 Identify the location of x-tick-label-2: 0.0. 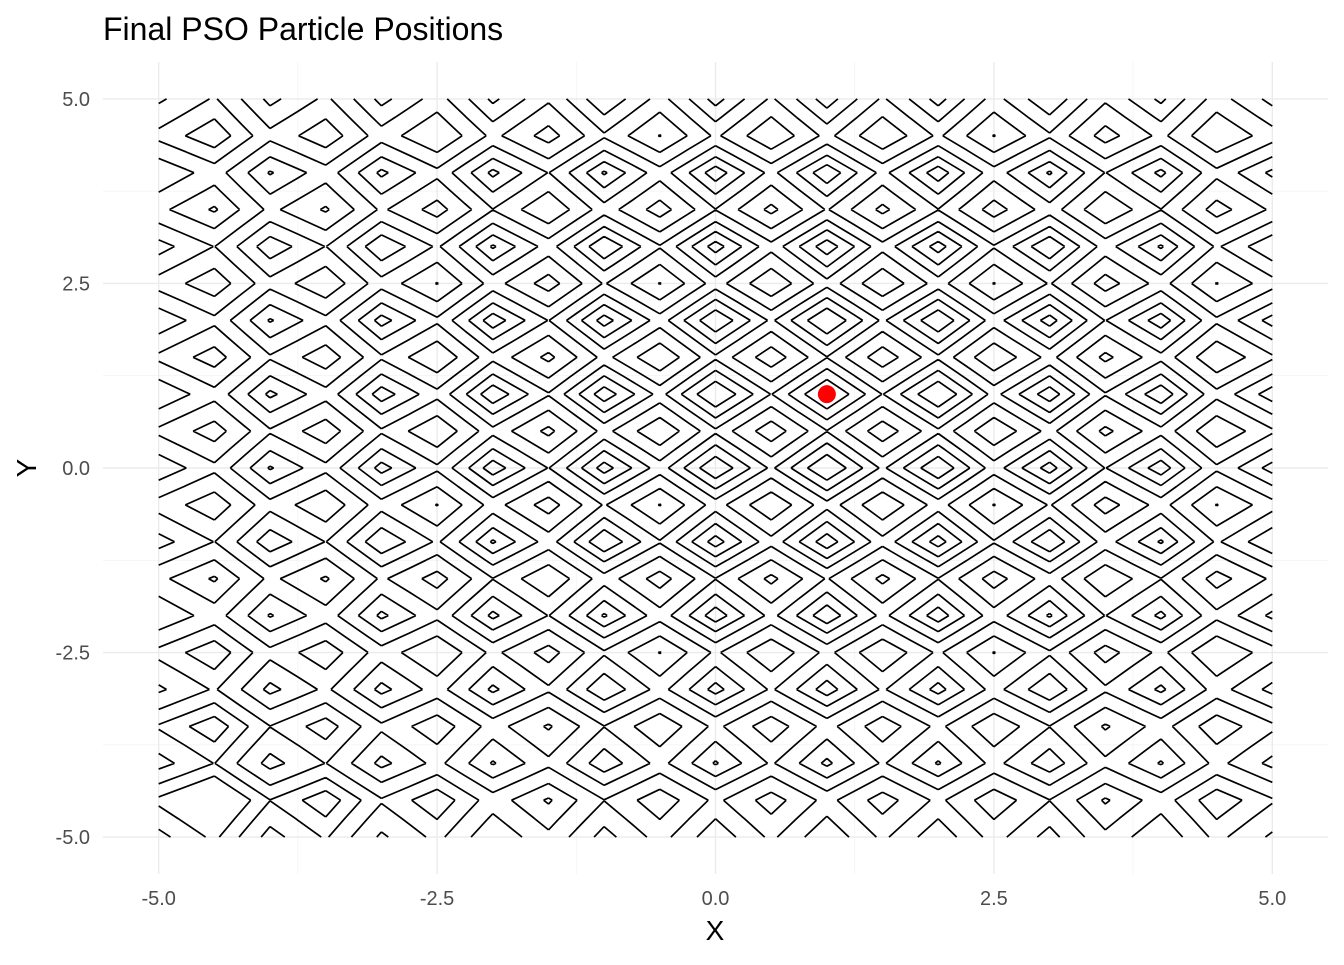
(716, 899).